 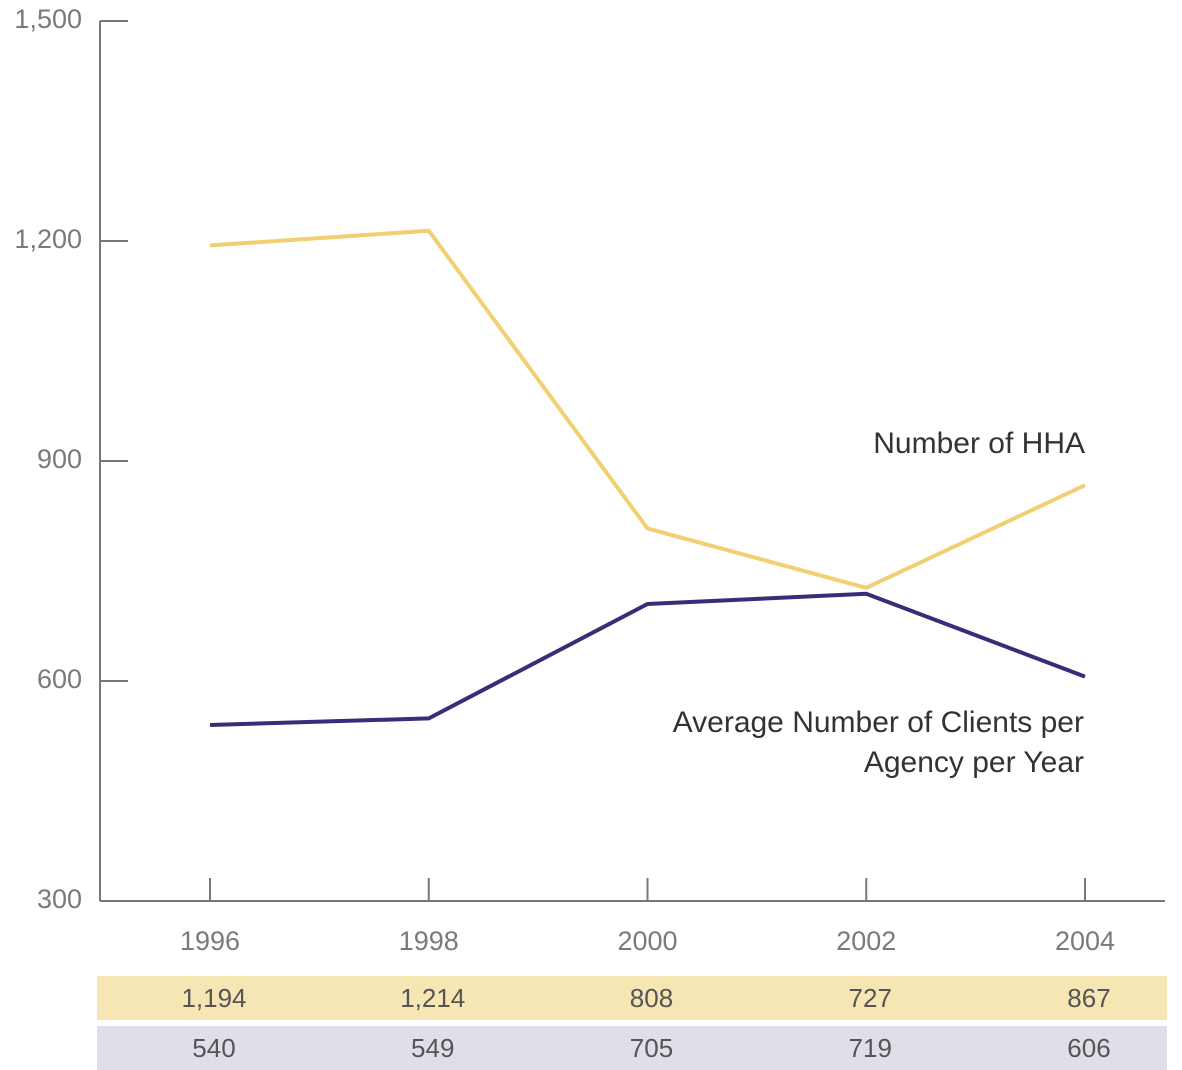 I want to click on x-tick-label: 2000, so click(x=647, y=941).